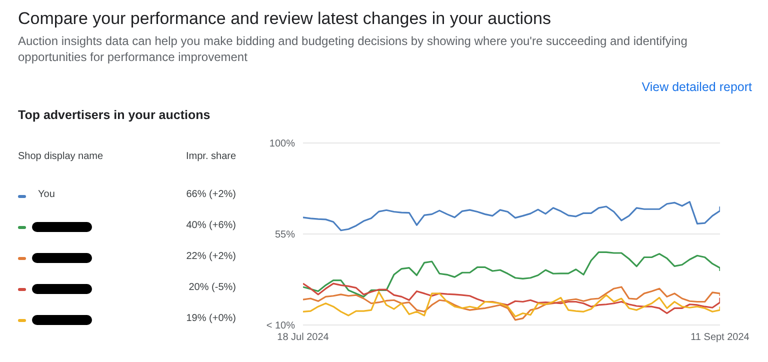 The width and height of the screenshot is (768, 362). Describe the element at coordinates (212, 287) in the screenshot. I see `text: 20% (-5%)` at that location.